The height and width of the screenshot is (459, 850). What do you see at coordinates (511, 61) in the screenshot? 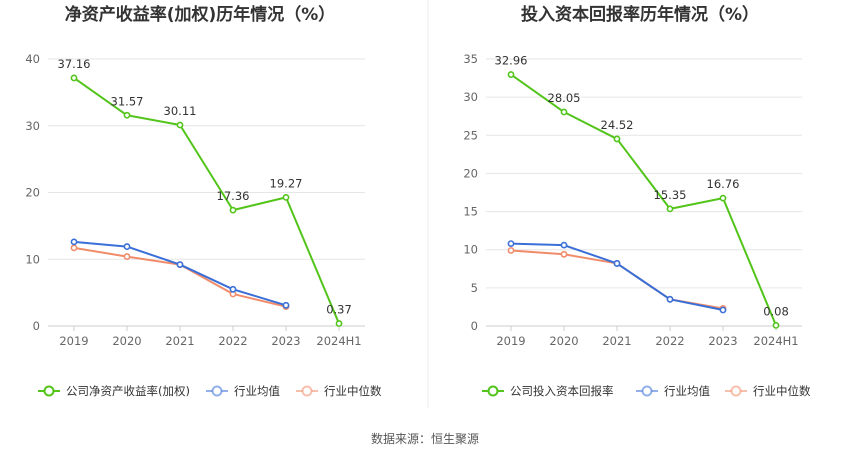
I see `chart2-data-label: 32.96` at bounding box center [511, 61].